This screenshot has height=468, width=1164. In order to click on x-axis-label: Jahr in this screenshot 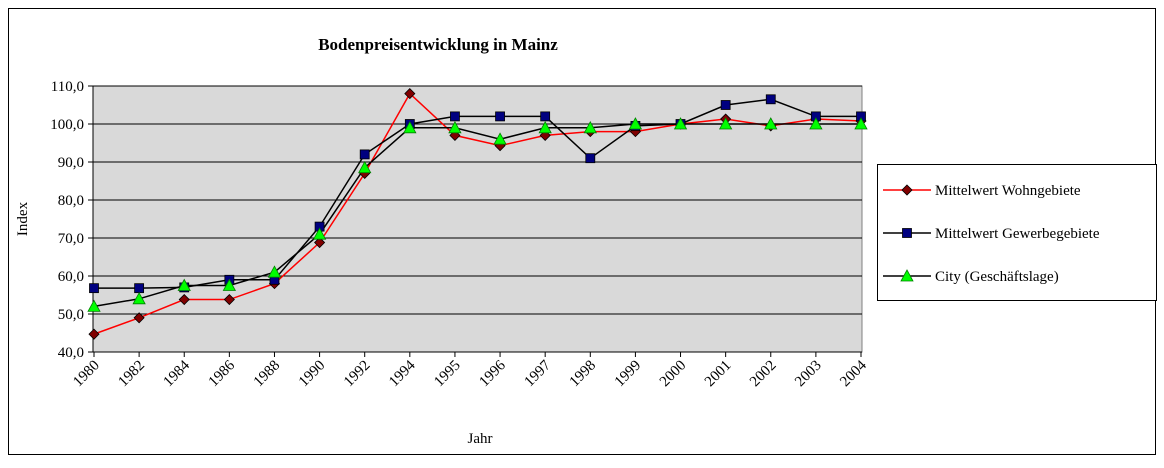, I will do `click(480, 439)`.